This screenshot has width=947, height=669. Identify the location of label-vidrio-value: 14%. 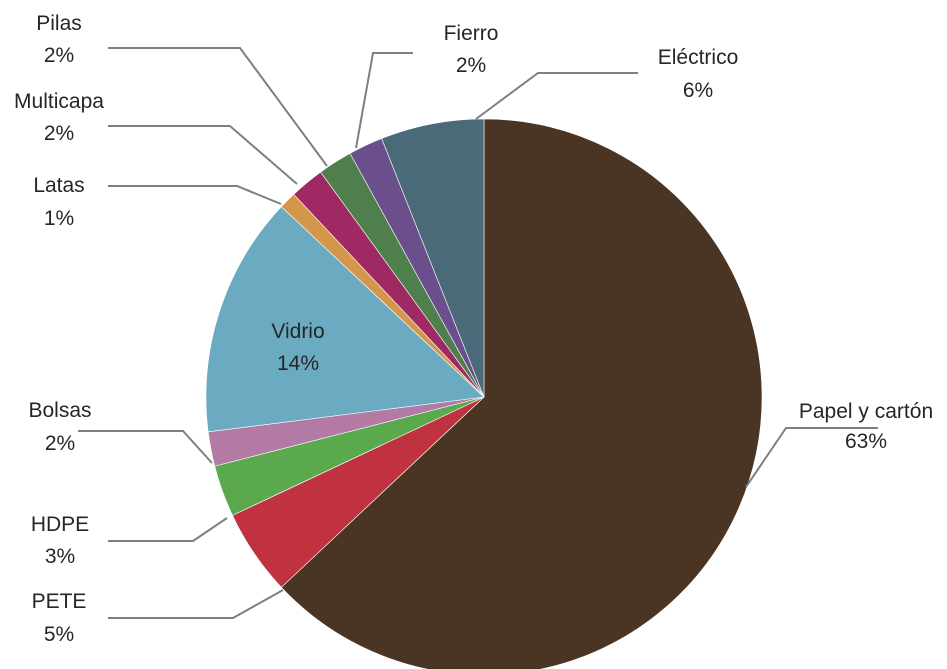
(298, 363).